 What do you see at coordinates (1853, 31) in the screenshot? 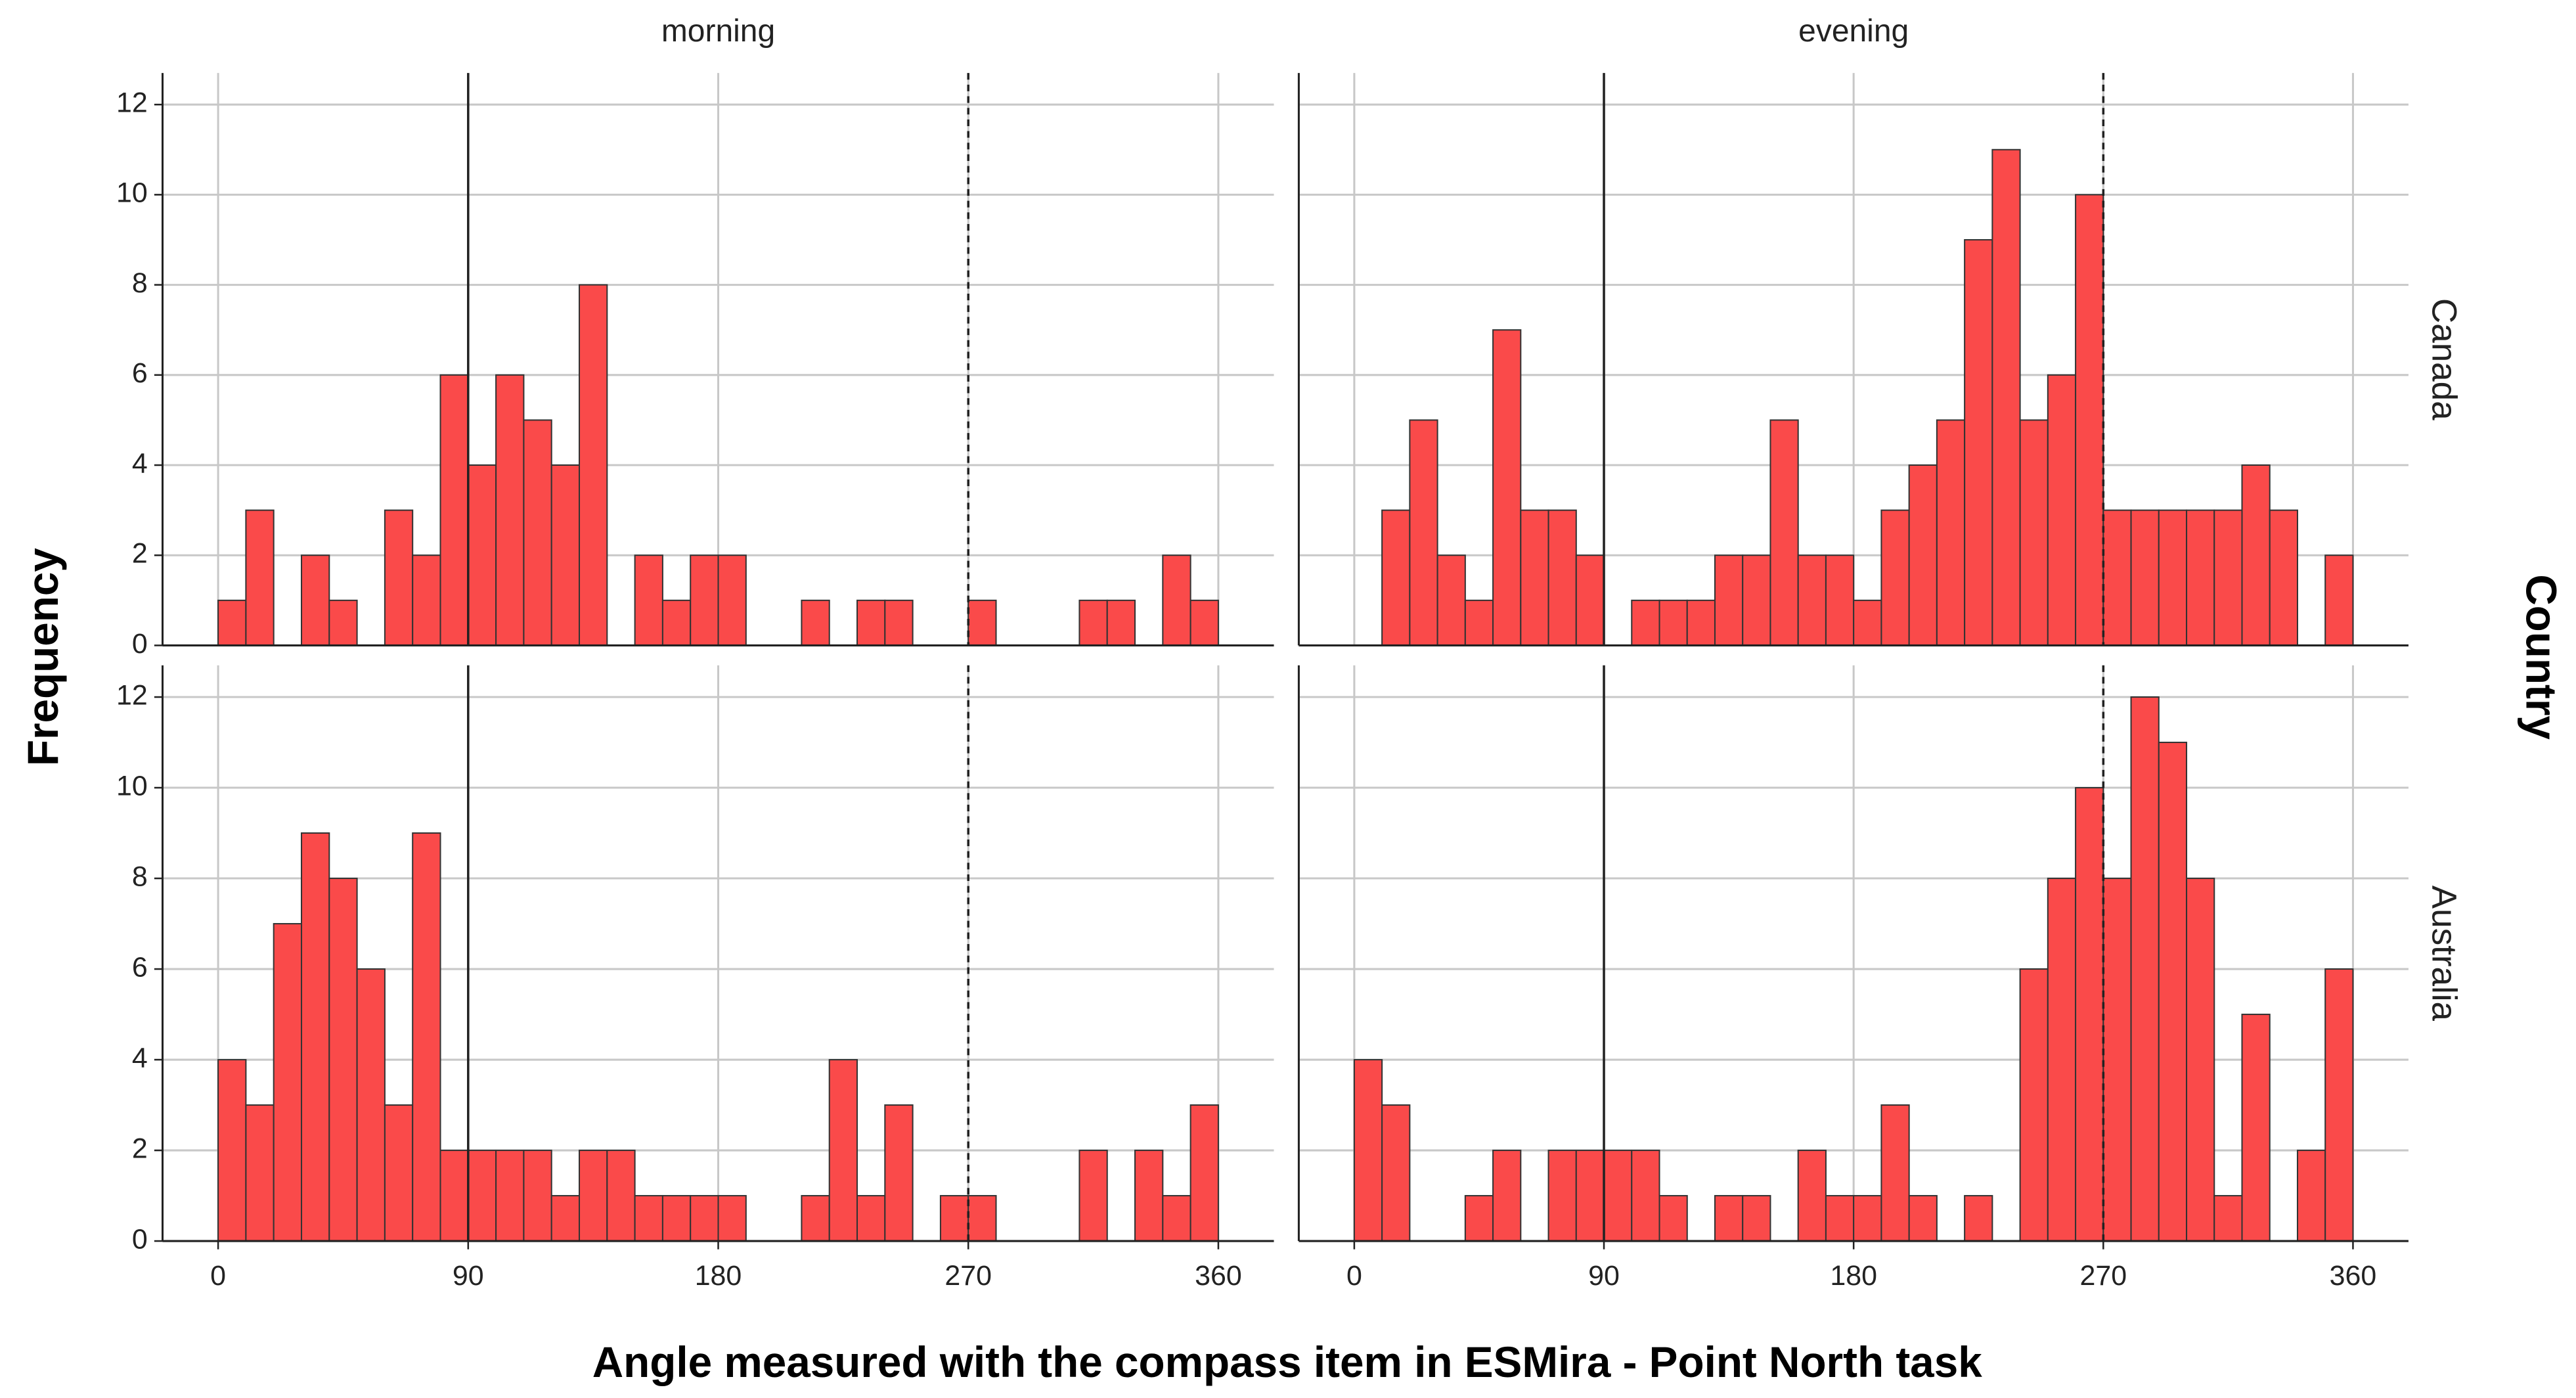
I see `column-label: evening` at bounding box center [1853, 31].